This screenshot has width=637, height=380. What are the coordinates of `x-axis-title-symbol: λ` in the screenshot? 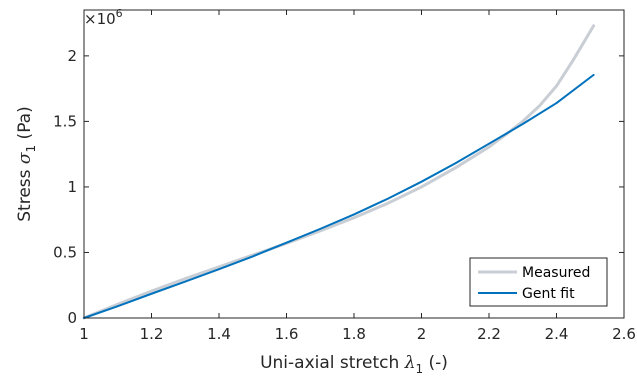 It's located at (410, 363).